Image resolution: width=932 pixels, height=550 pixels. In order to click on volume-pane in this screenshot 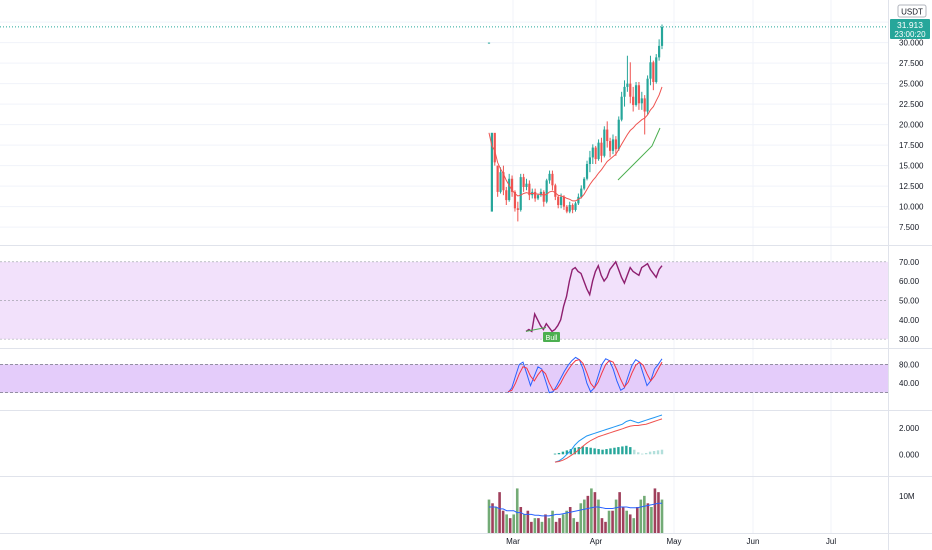, I will do `click(575, 510)`.